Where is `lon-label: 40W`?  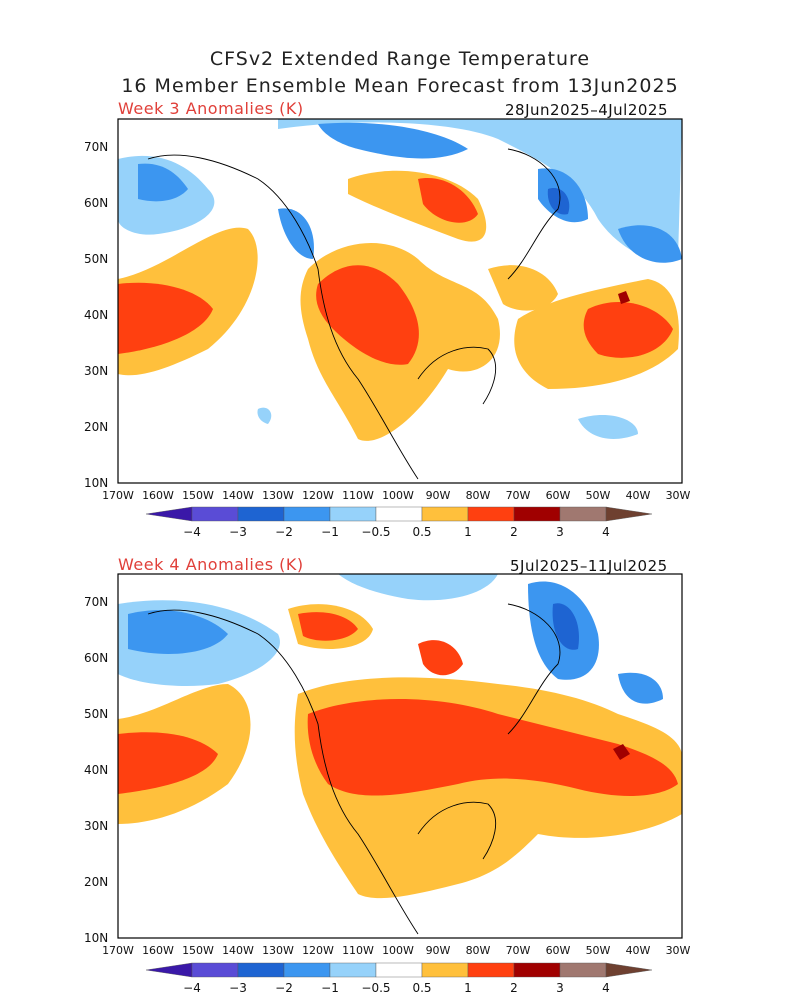 lon-label: 40W is located at coordinates (638, 495).